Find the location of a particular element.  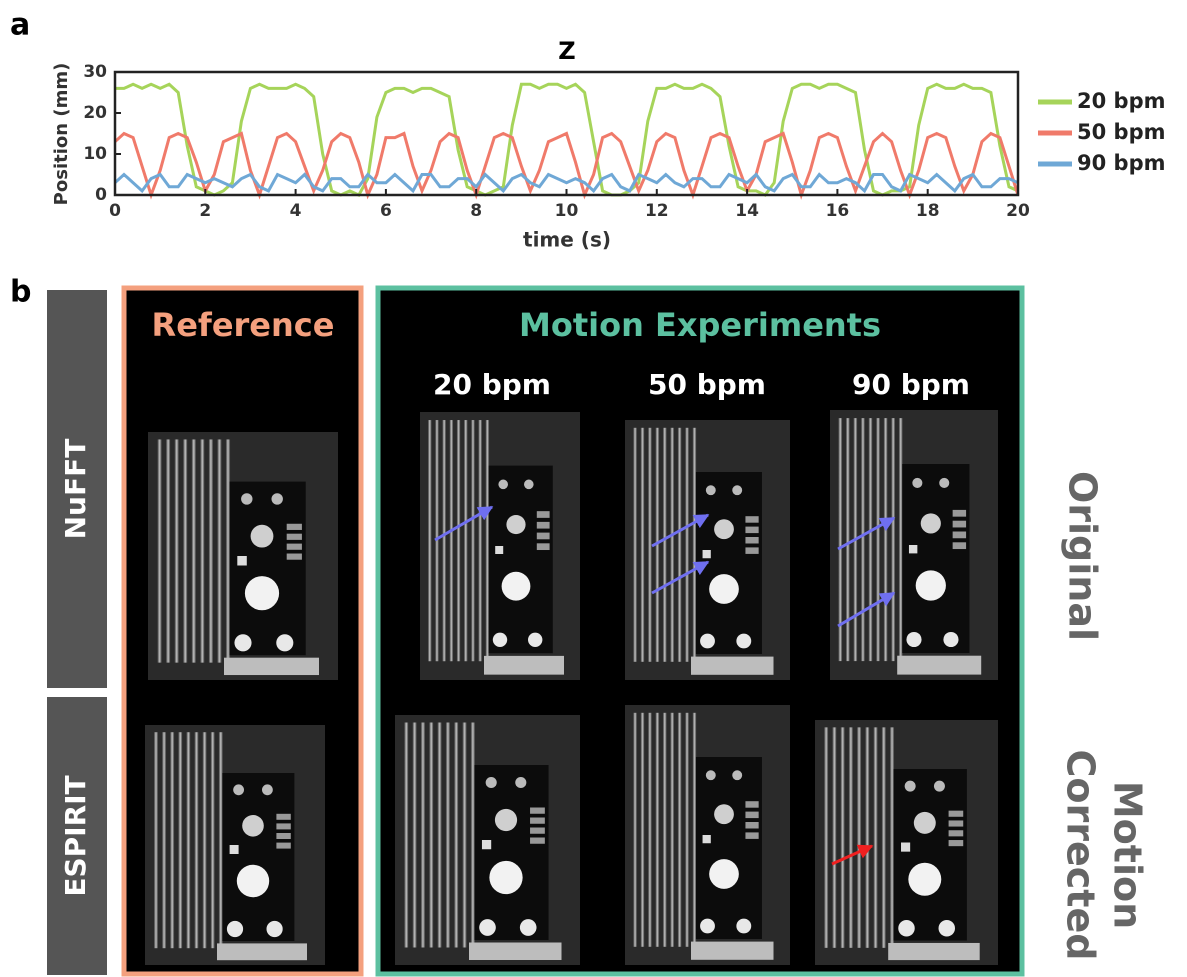

x-tick-label: 16 is located at coordinates (838, 211).